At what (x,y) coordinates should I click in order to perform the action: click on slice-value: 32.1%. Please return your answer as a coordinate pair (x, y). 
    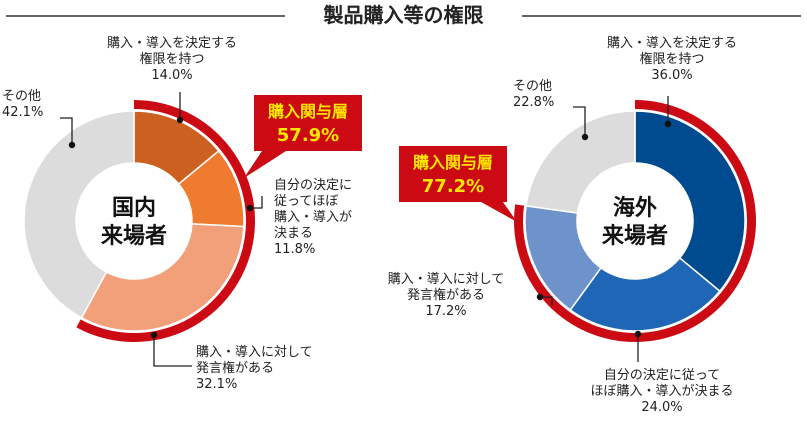
    Looking at the image, I should click on (216, 384).